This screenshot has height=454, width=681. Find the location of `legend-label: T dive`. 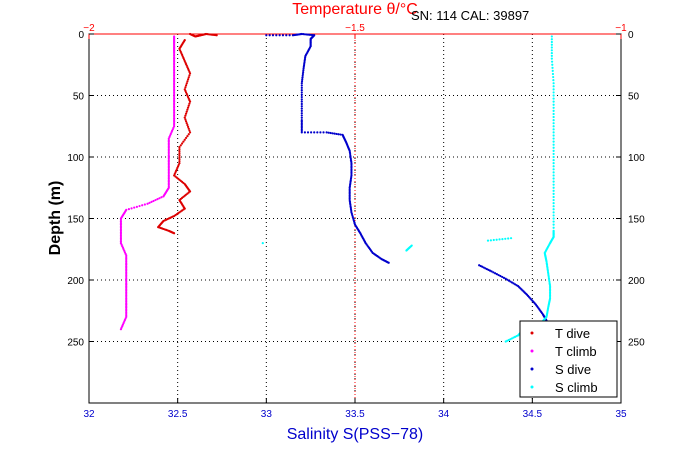

legend-label: T dive is located at coordinates (572, 333).